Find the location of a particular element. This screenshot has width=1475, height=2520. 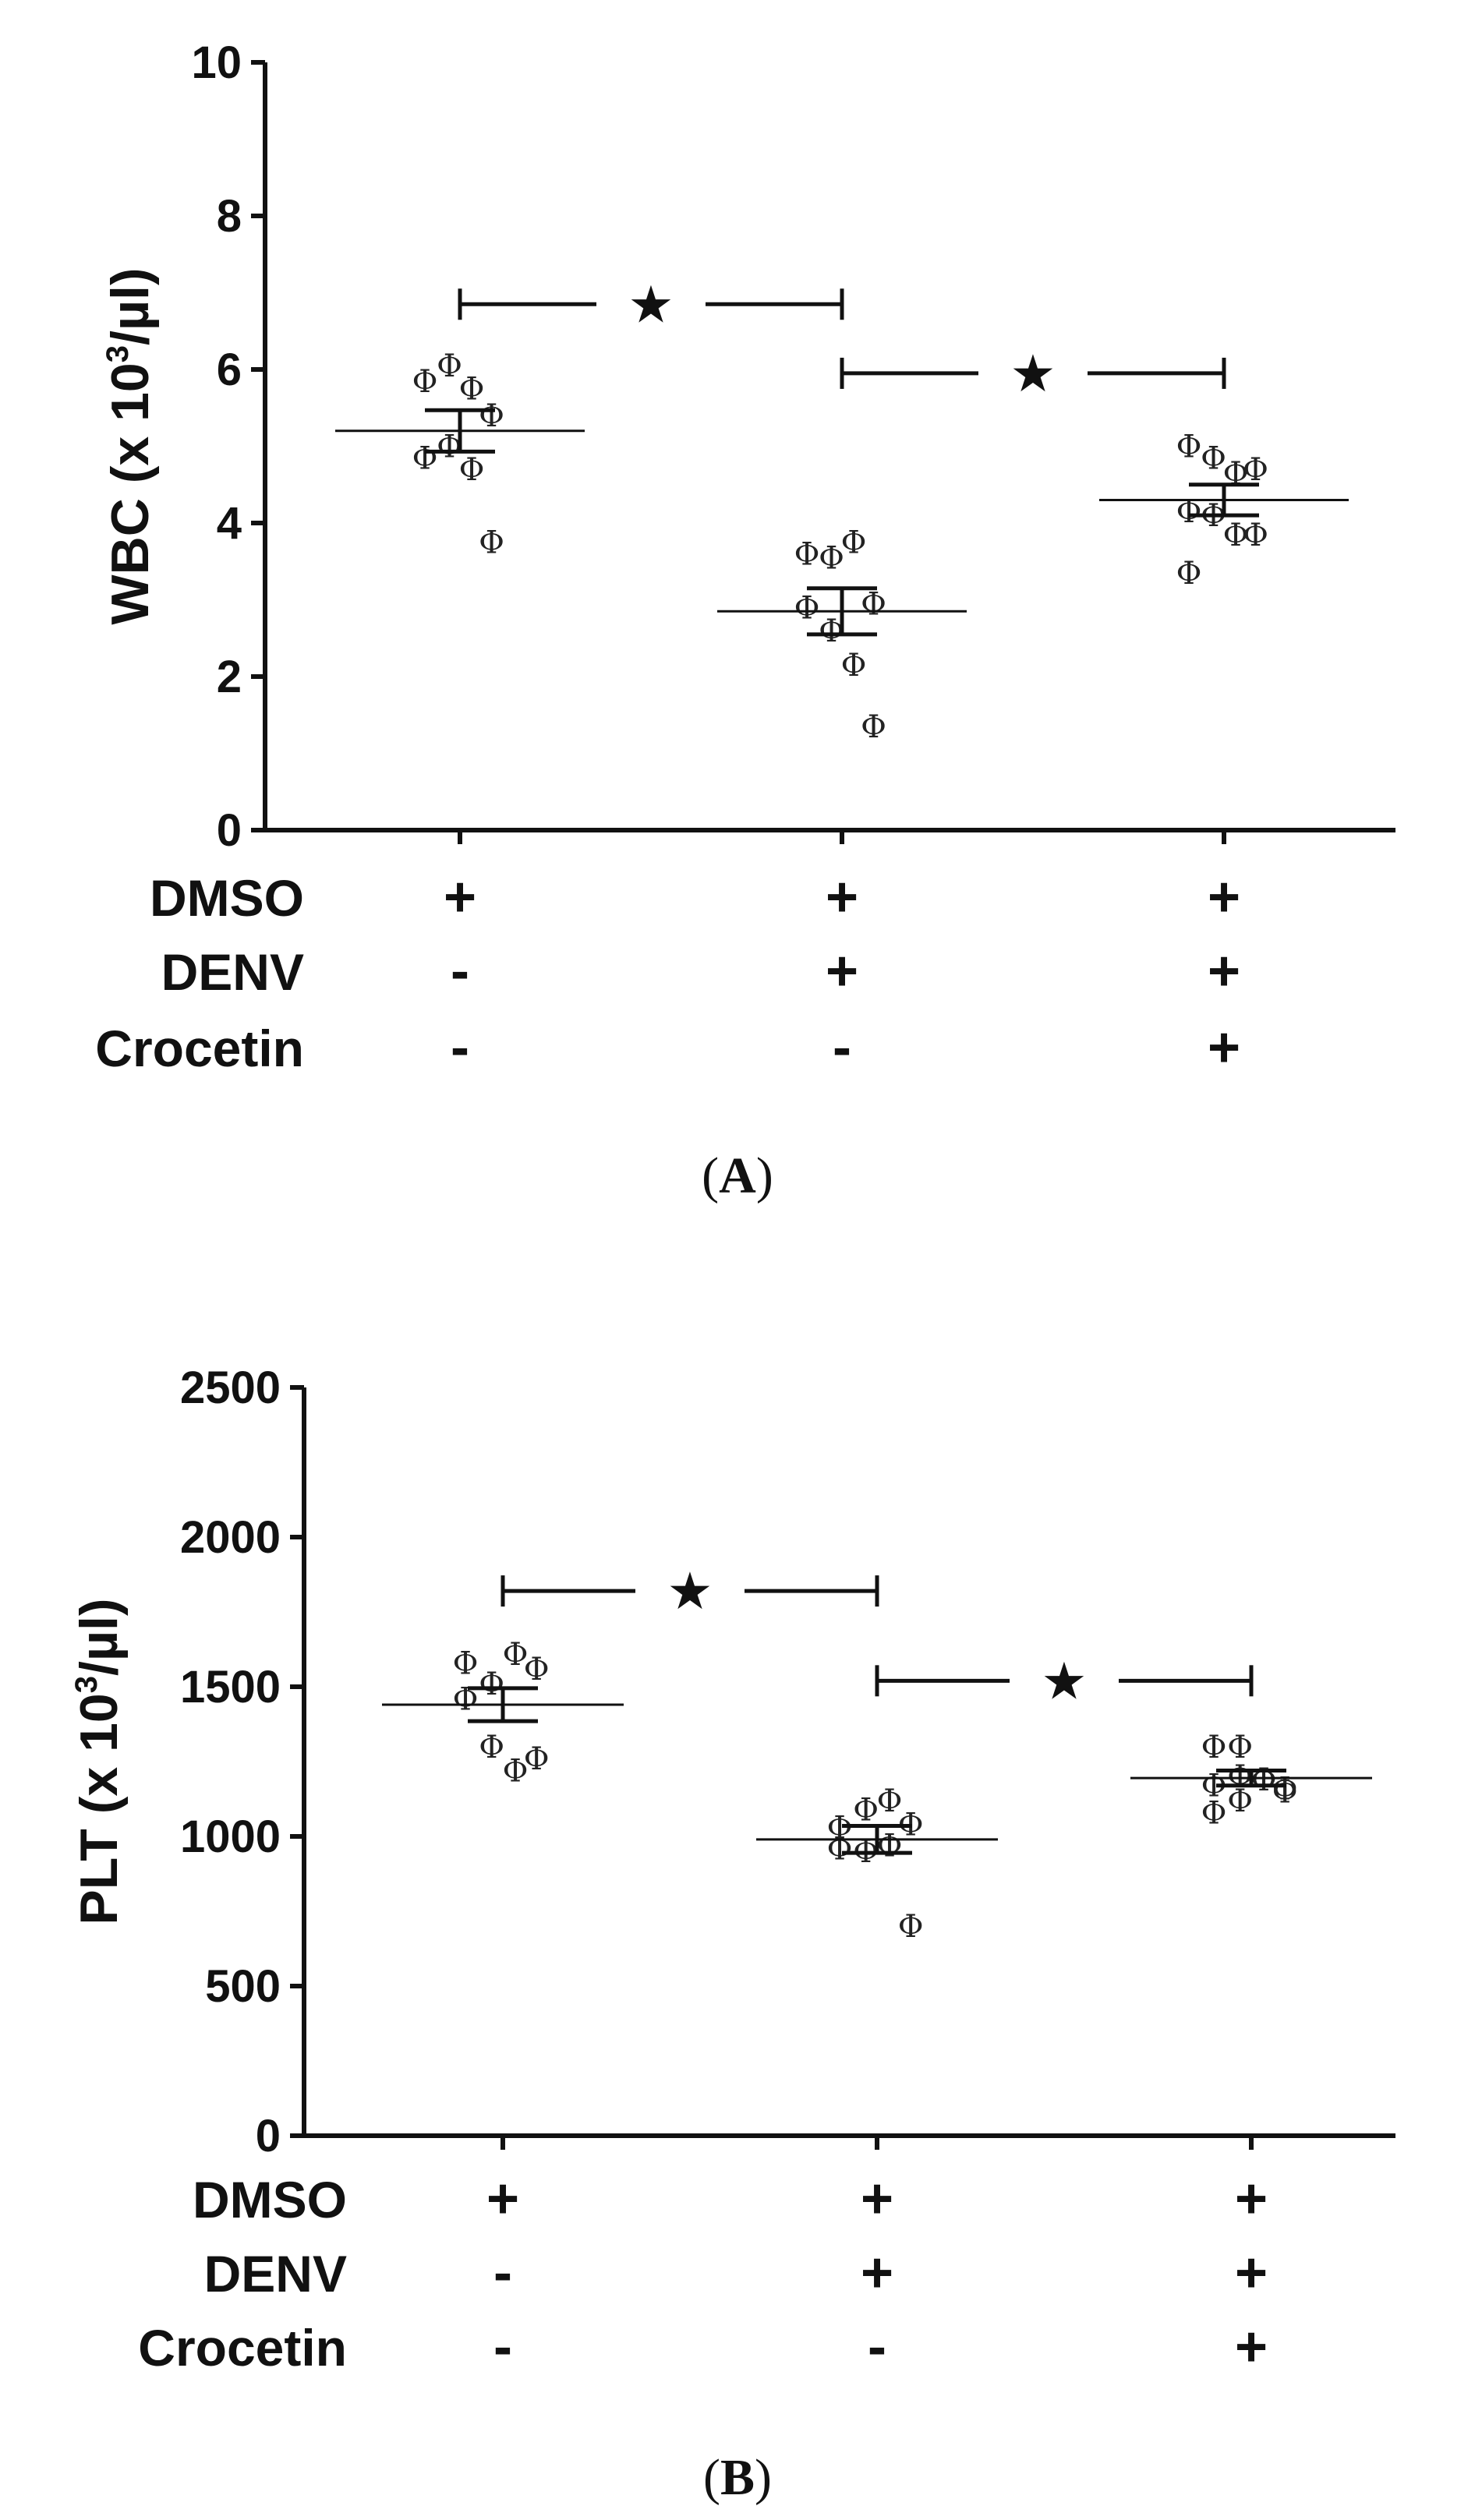

panel-b-y-tick-label: 2000 is located at coordinates (230, 1538).